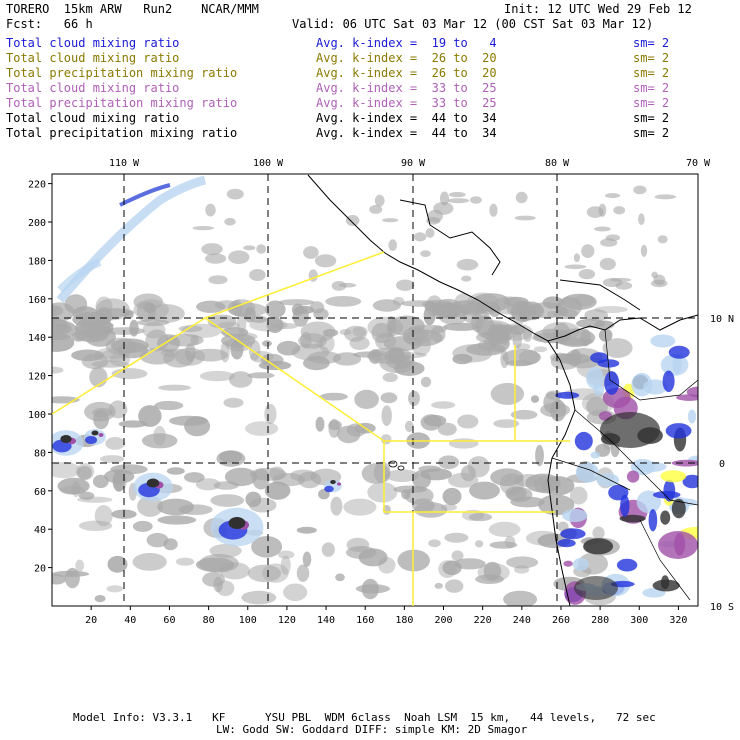 The image size is (740, 740). What do you see at coordinates (698, 163) in the screenshot?
I see `lon-label: 70 W` at bounding box center [698, 163].